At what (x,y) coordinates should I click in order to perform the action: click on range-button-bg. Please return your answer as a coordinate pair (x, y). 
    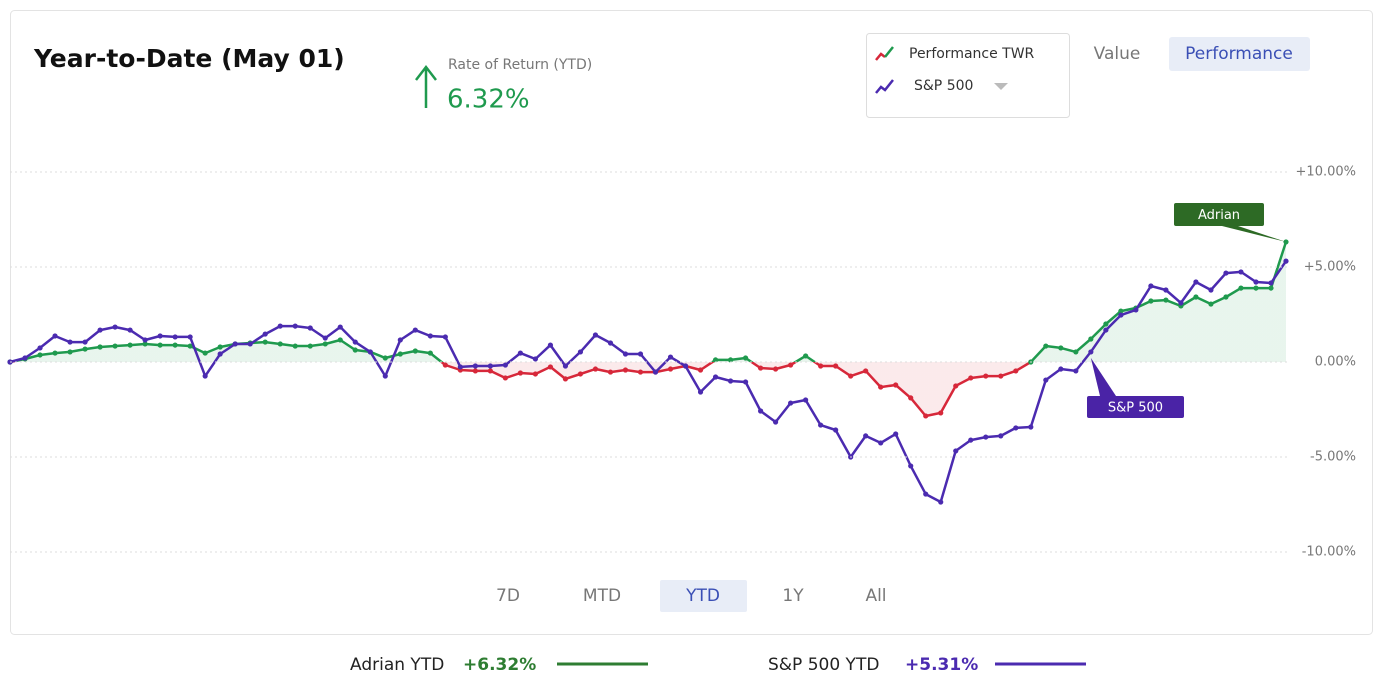
    Looking at the image, I should click on (703, 596).